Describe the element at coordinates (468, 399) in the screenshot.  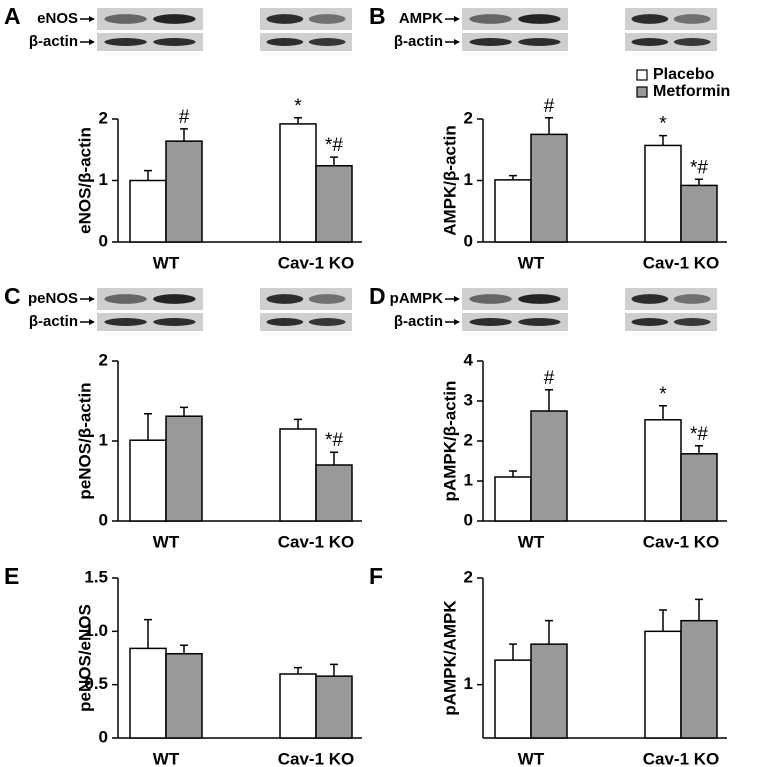
I see `y-tick-label: 3` at that location.